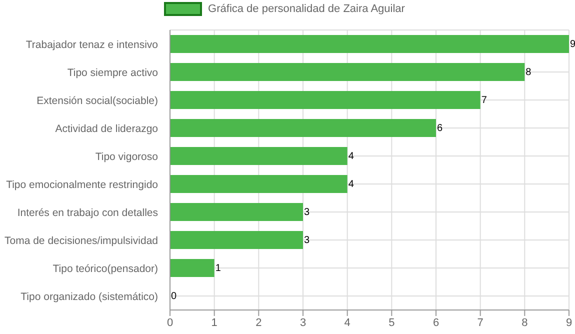 The image size is (575, 334). I want to click on x-tick-label: 4, so click(347, 322).